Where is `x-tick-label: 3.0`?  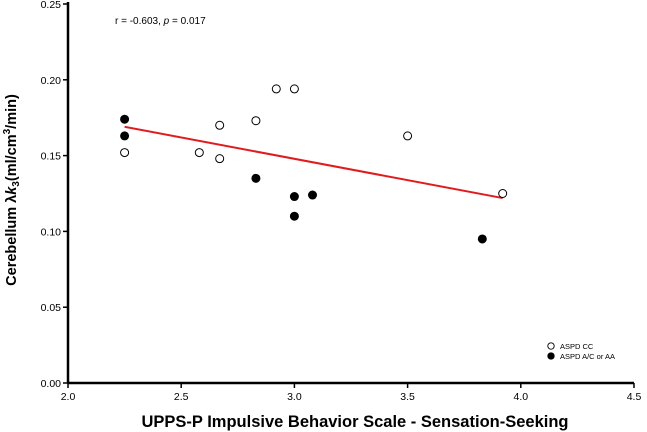
x-tick-label: 3.0 is located at coordinates (294, 397).